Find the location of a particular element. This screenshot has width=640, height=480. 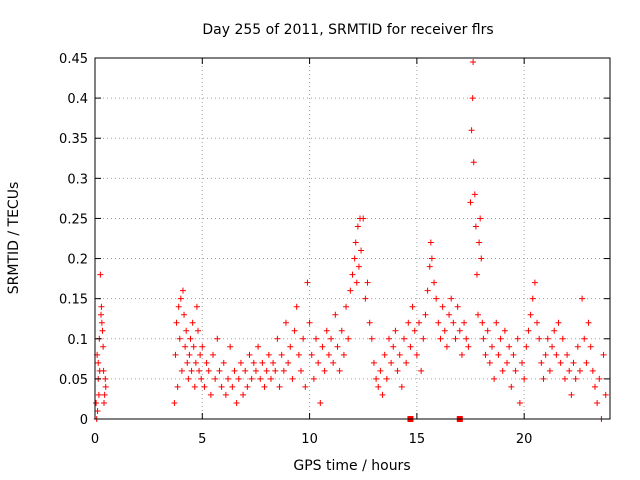

x-tick-label: 0 is located at coordinates (95, 439).